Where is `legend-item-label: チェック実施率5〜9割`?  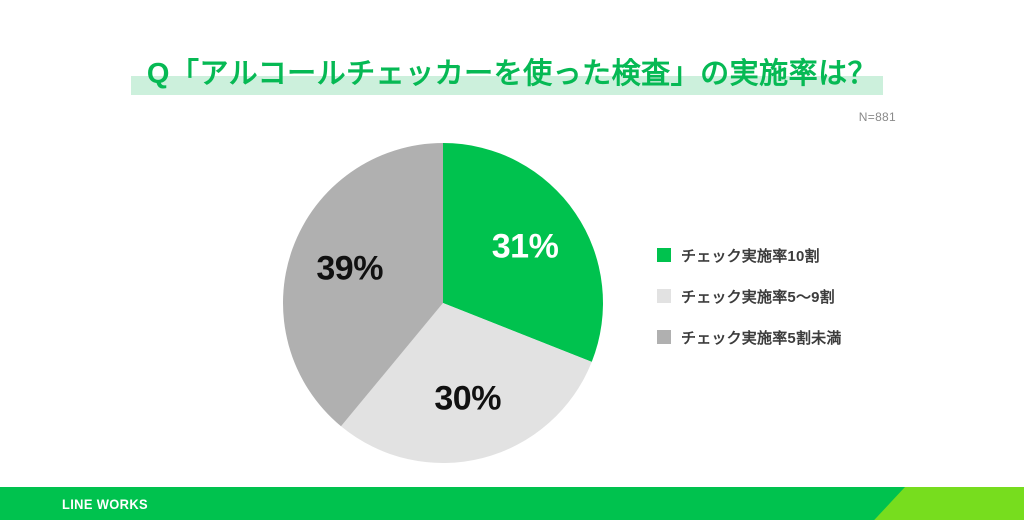 legend-item-label: チェック実施率5〜9割 is located at coordinates (758, 297).